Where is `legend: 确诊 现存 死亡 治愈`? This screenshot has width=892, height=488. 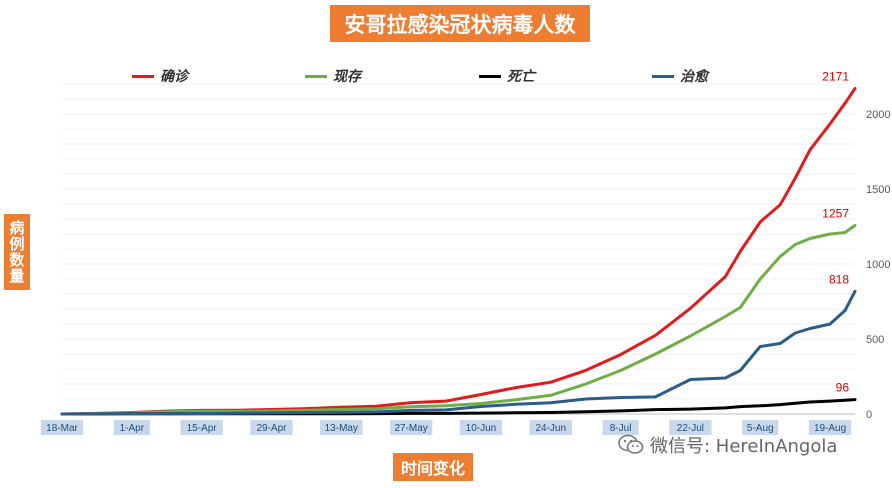
legend: 确诊 现存 死亡 治愈 is located at coordinates (446, 79).